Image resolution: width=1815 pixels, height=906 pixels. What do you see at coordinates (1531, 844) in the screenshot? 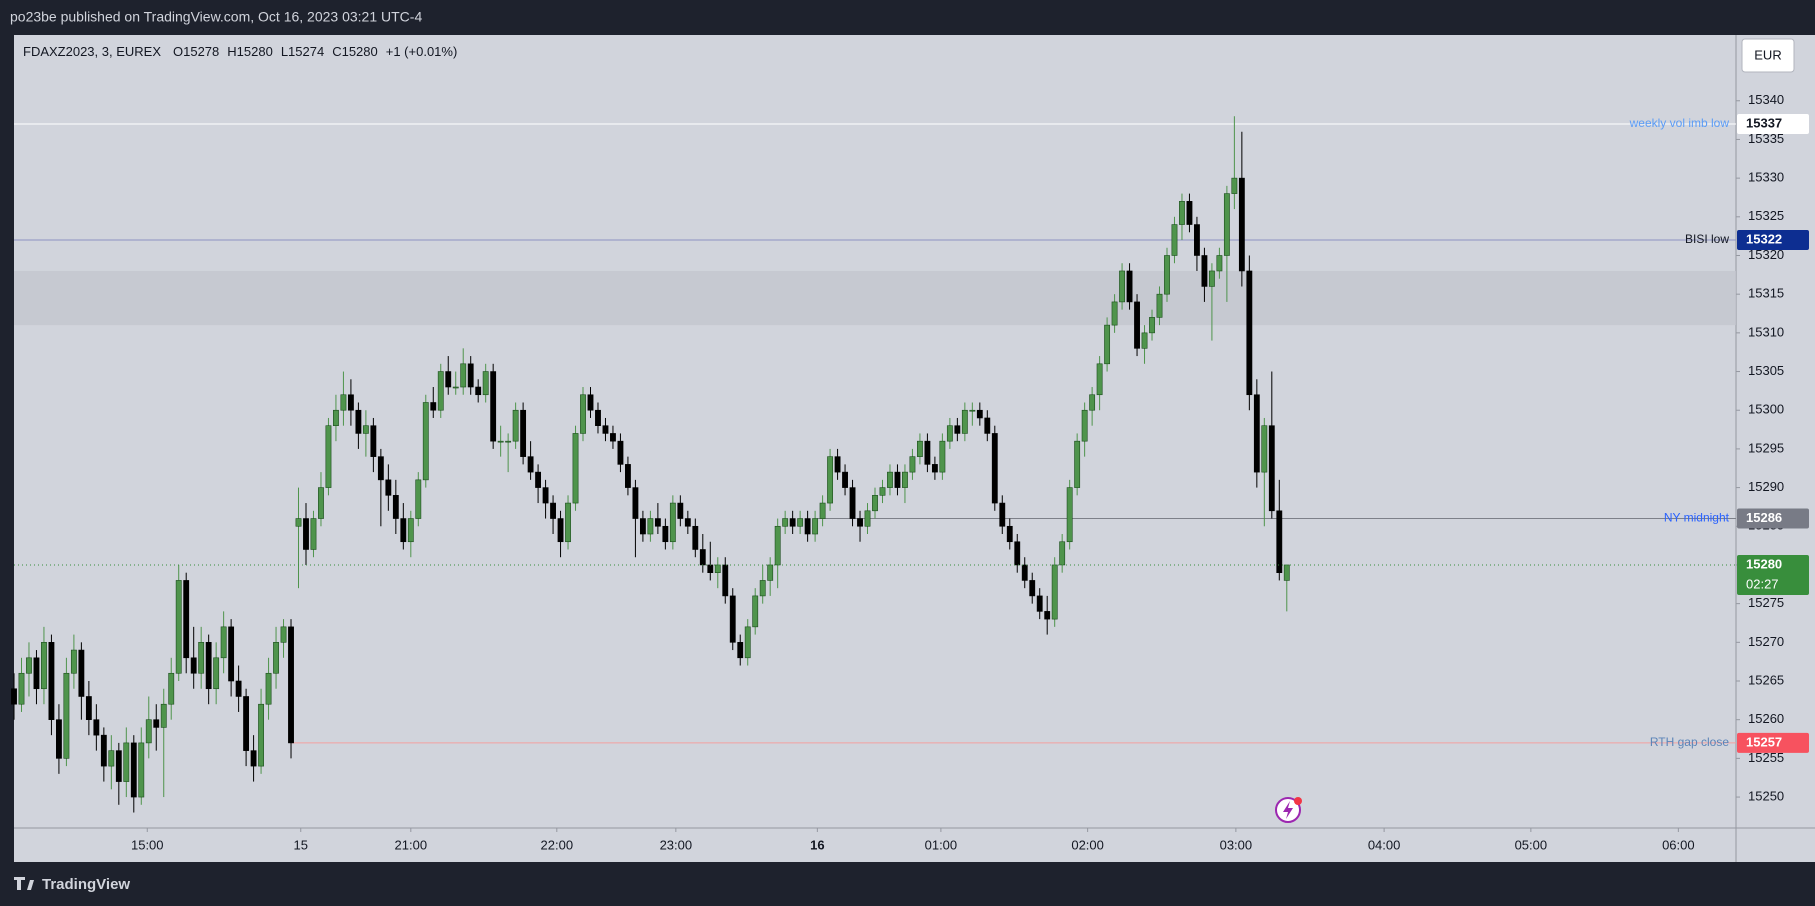
I see `x-tick-label: 05:00` at bounding box center [1531, 844].